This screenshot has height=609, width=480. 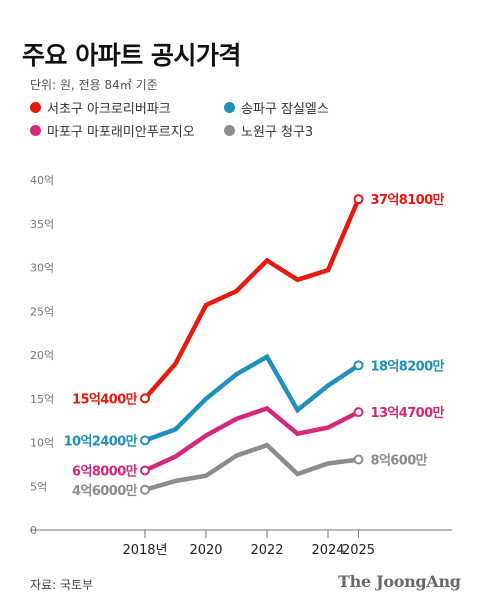 I want to click on end-value-label: 8억600만, so click(x=399, y=460).